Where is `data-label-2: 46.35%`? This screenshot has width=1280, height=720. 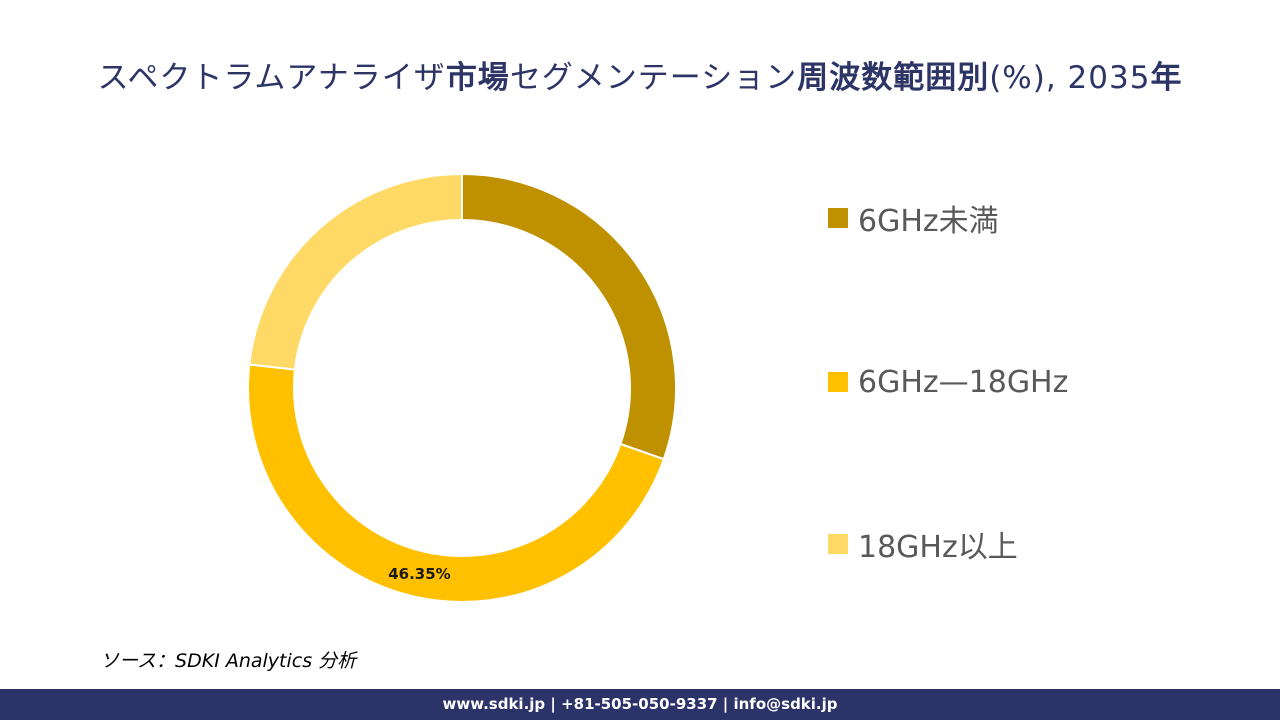
data-label-2: 46.35% is located at coordinates (419, 574).